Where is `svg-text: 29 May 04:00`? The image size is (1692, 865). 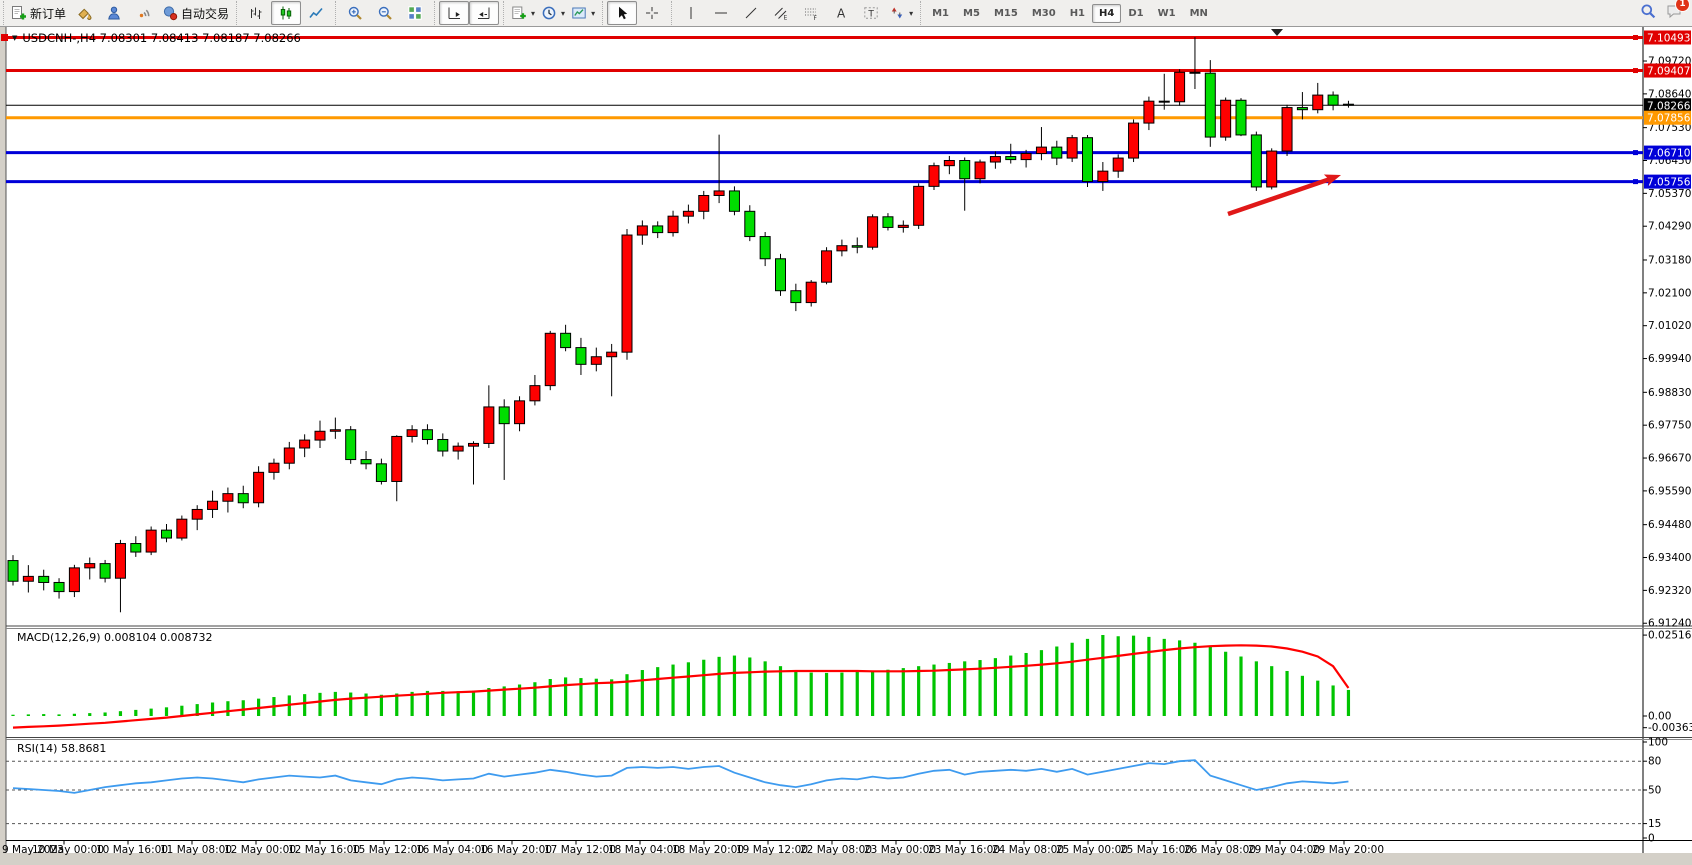 svg-text: 29 May 04:00 is located at coordinates (1284, 850).